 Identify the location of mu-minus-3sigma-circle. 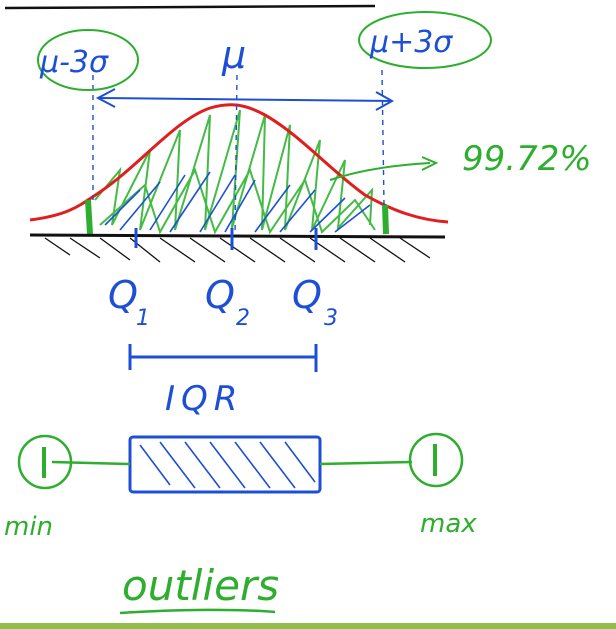
(88, 60).